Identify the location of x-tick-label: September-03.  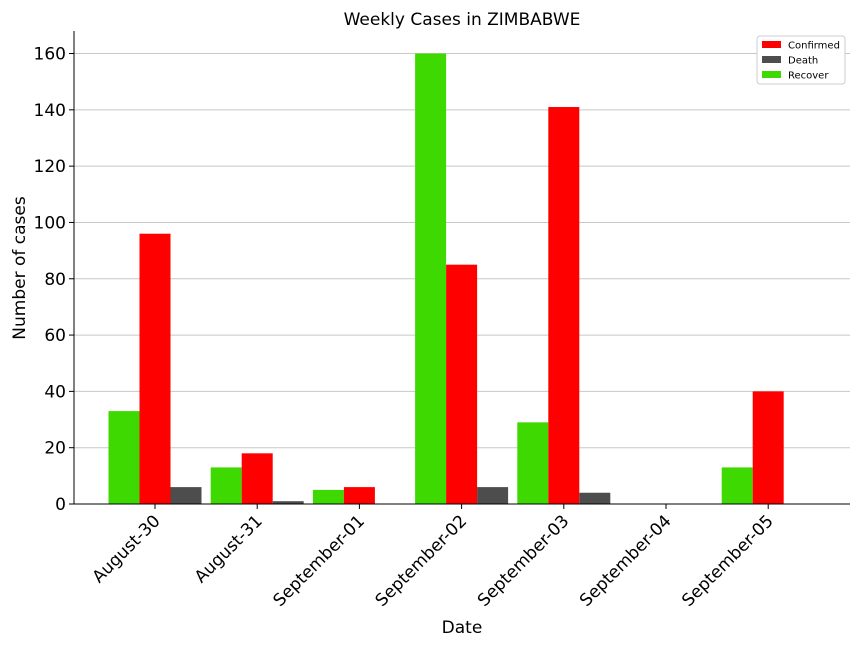
(523, 560).